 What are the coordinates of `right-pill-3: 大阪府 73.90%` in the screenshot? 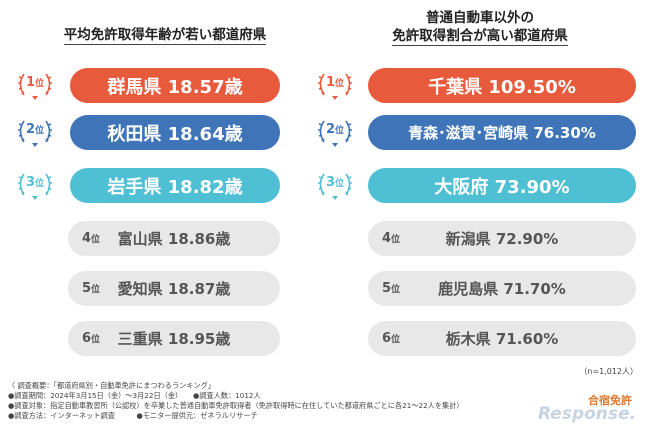 It's located at (502, 185).